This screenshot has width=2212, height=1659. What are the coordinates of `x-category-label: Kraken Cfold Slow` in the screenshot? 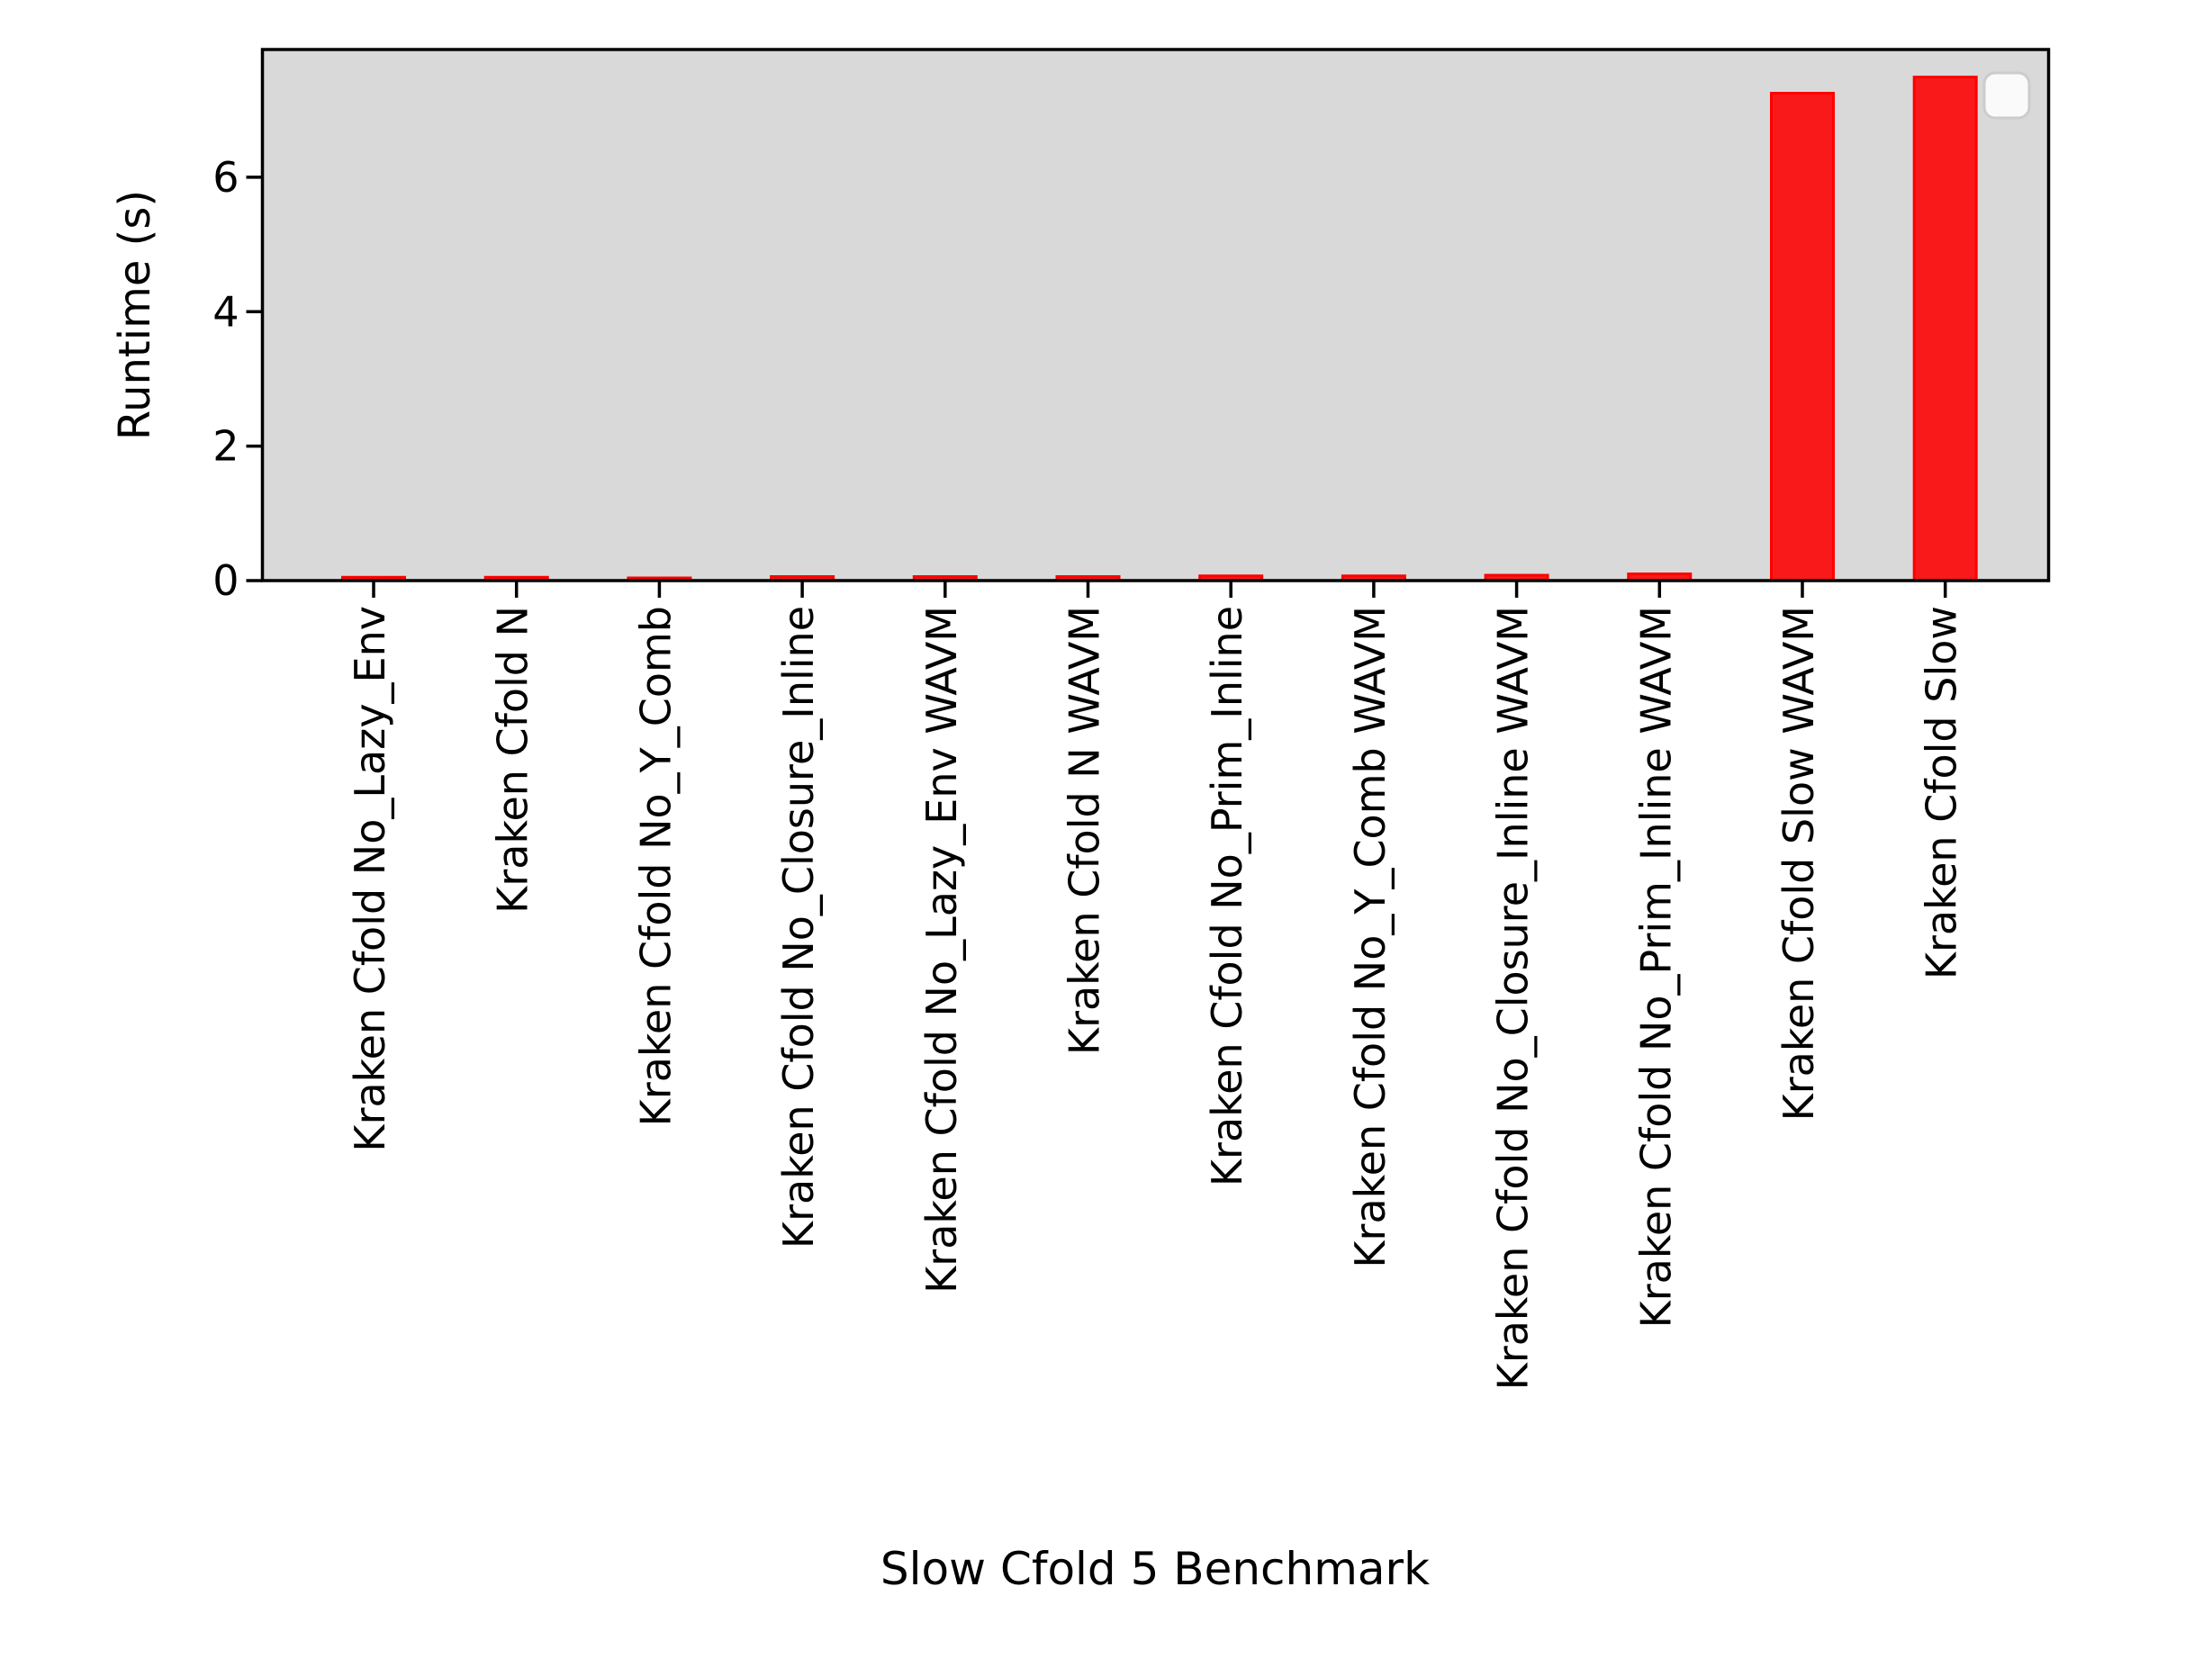 It's located at (1942, 792).